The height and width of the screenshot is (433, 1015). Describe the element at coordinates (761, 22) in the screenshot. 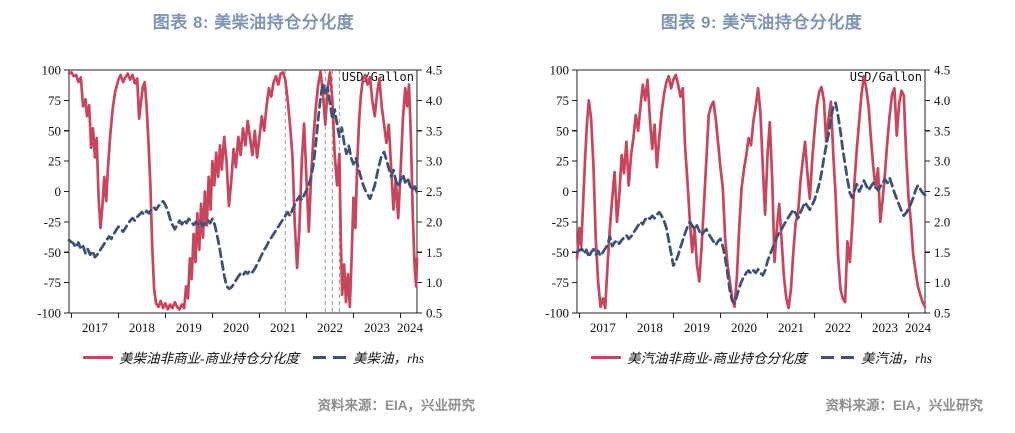

I see `chart-title: 图表 9: 美汽油持仓分化度` at that location.